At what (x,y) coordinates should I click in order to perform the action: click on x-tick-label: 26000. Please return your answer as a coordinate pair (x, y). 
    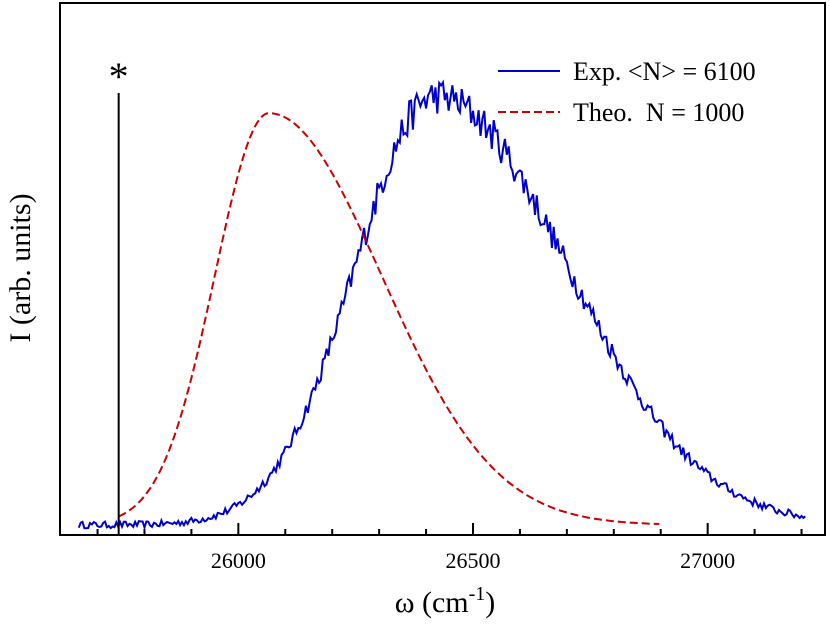
    Looking at the image, I should click on (238, 560).